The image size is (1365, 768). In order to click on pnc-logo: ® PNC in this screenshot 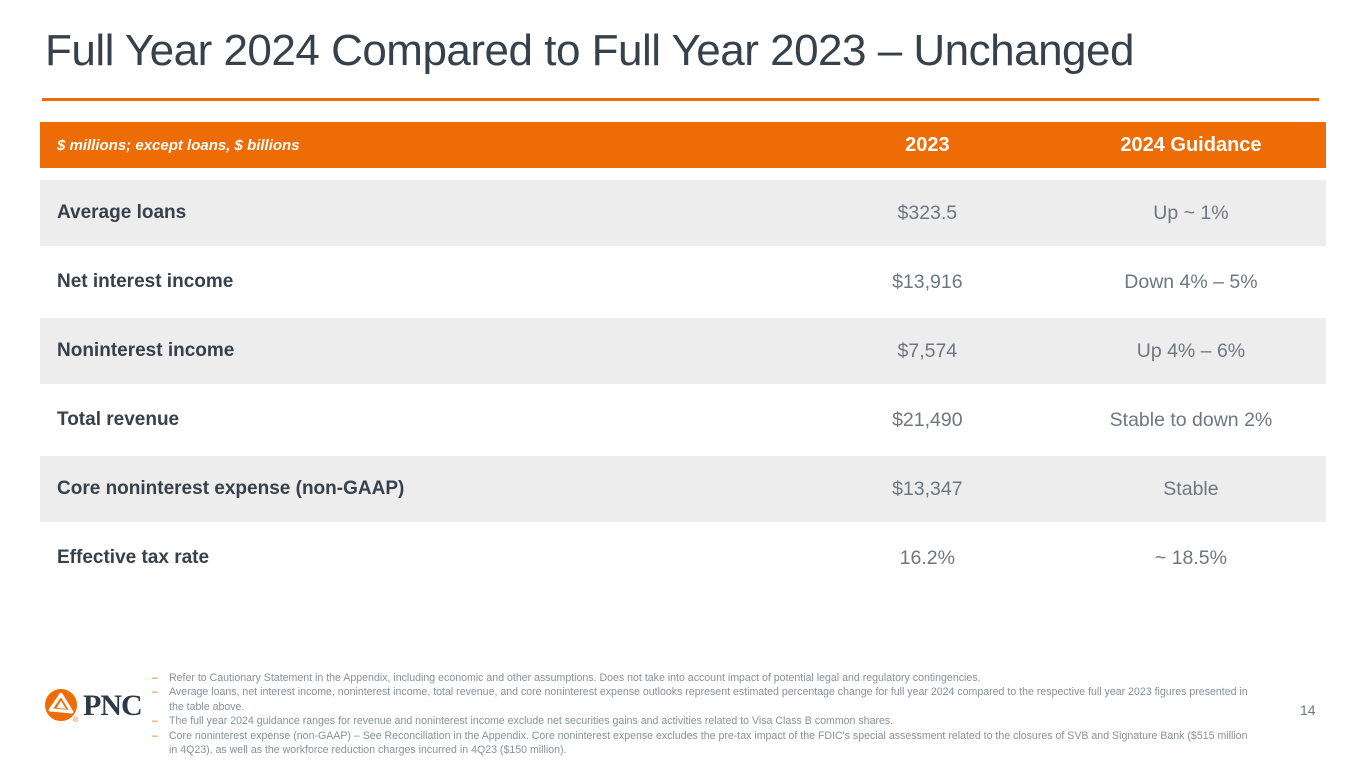, I will do `click(93, 706)`.